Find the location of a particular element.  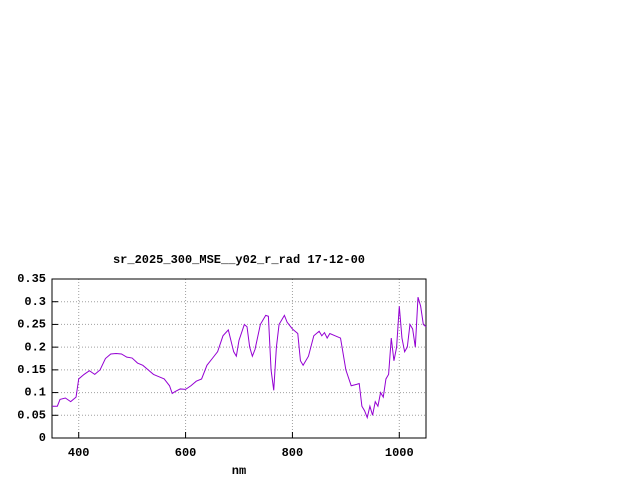

x-tick-label: 600 is located at coordinates (186, 453).